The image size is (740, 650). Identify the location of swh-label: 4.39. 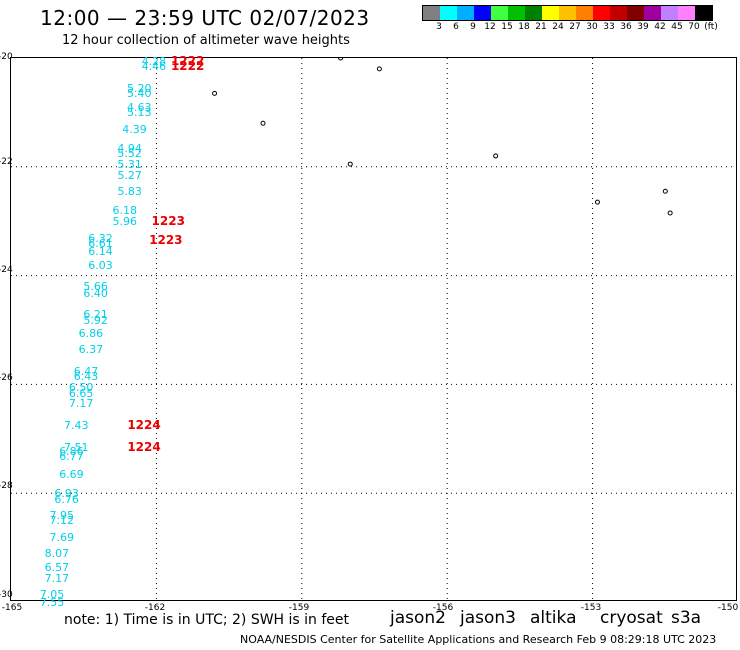
(134, 129).